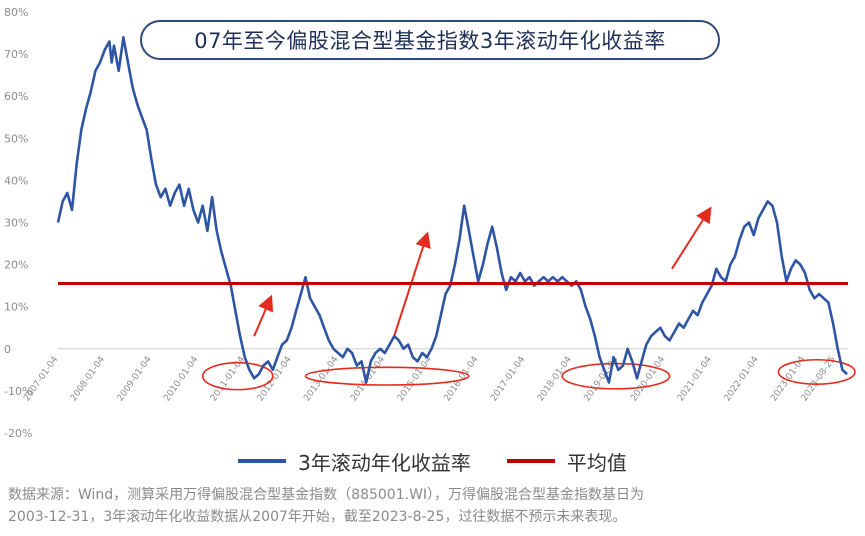 This screenshot has height=536, width=865. Describe the element at coordinates (262, 461) in the screenshot. I see `legend-swatch-rolling-return` at that location.